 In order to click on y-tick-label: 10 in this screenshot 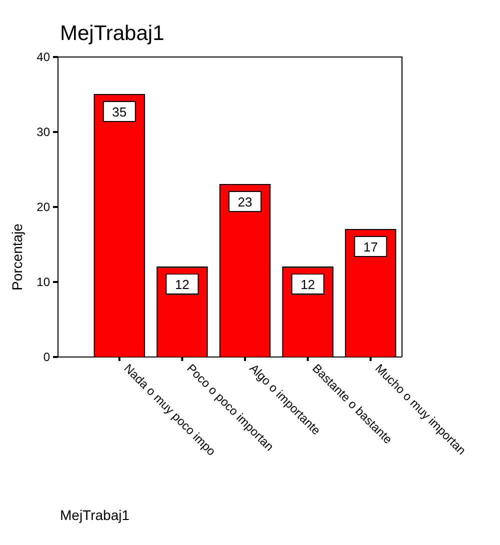, I will do `click(43, 282)`.